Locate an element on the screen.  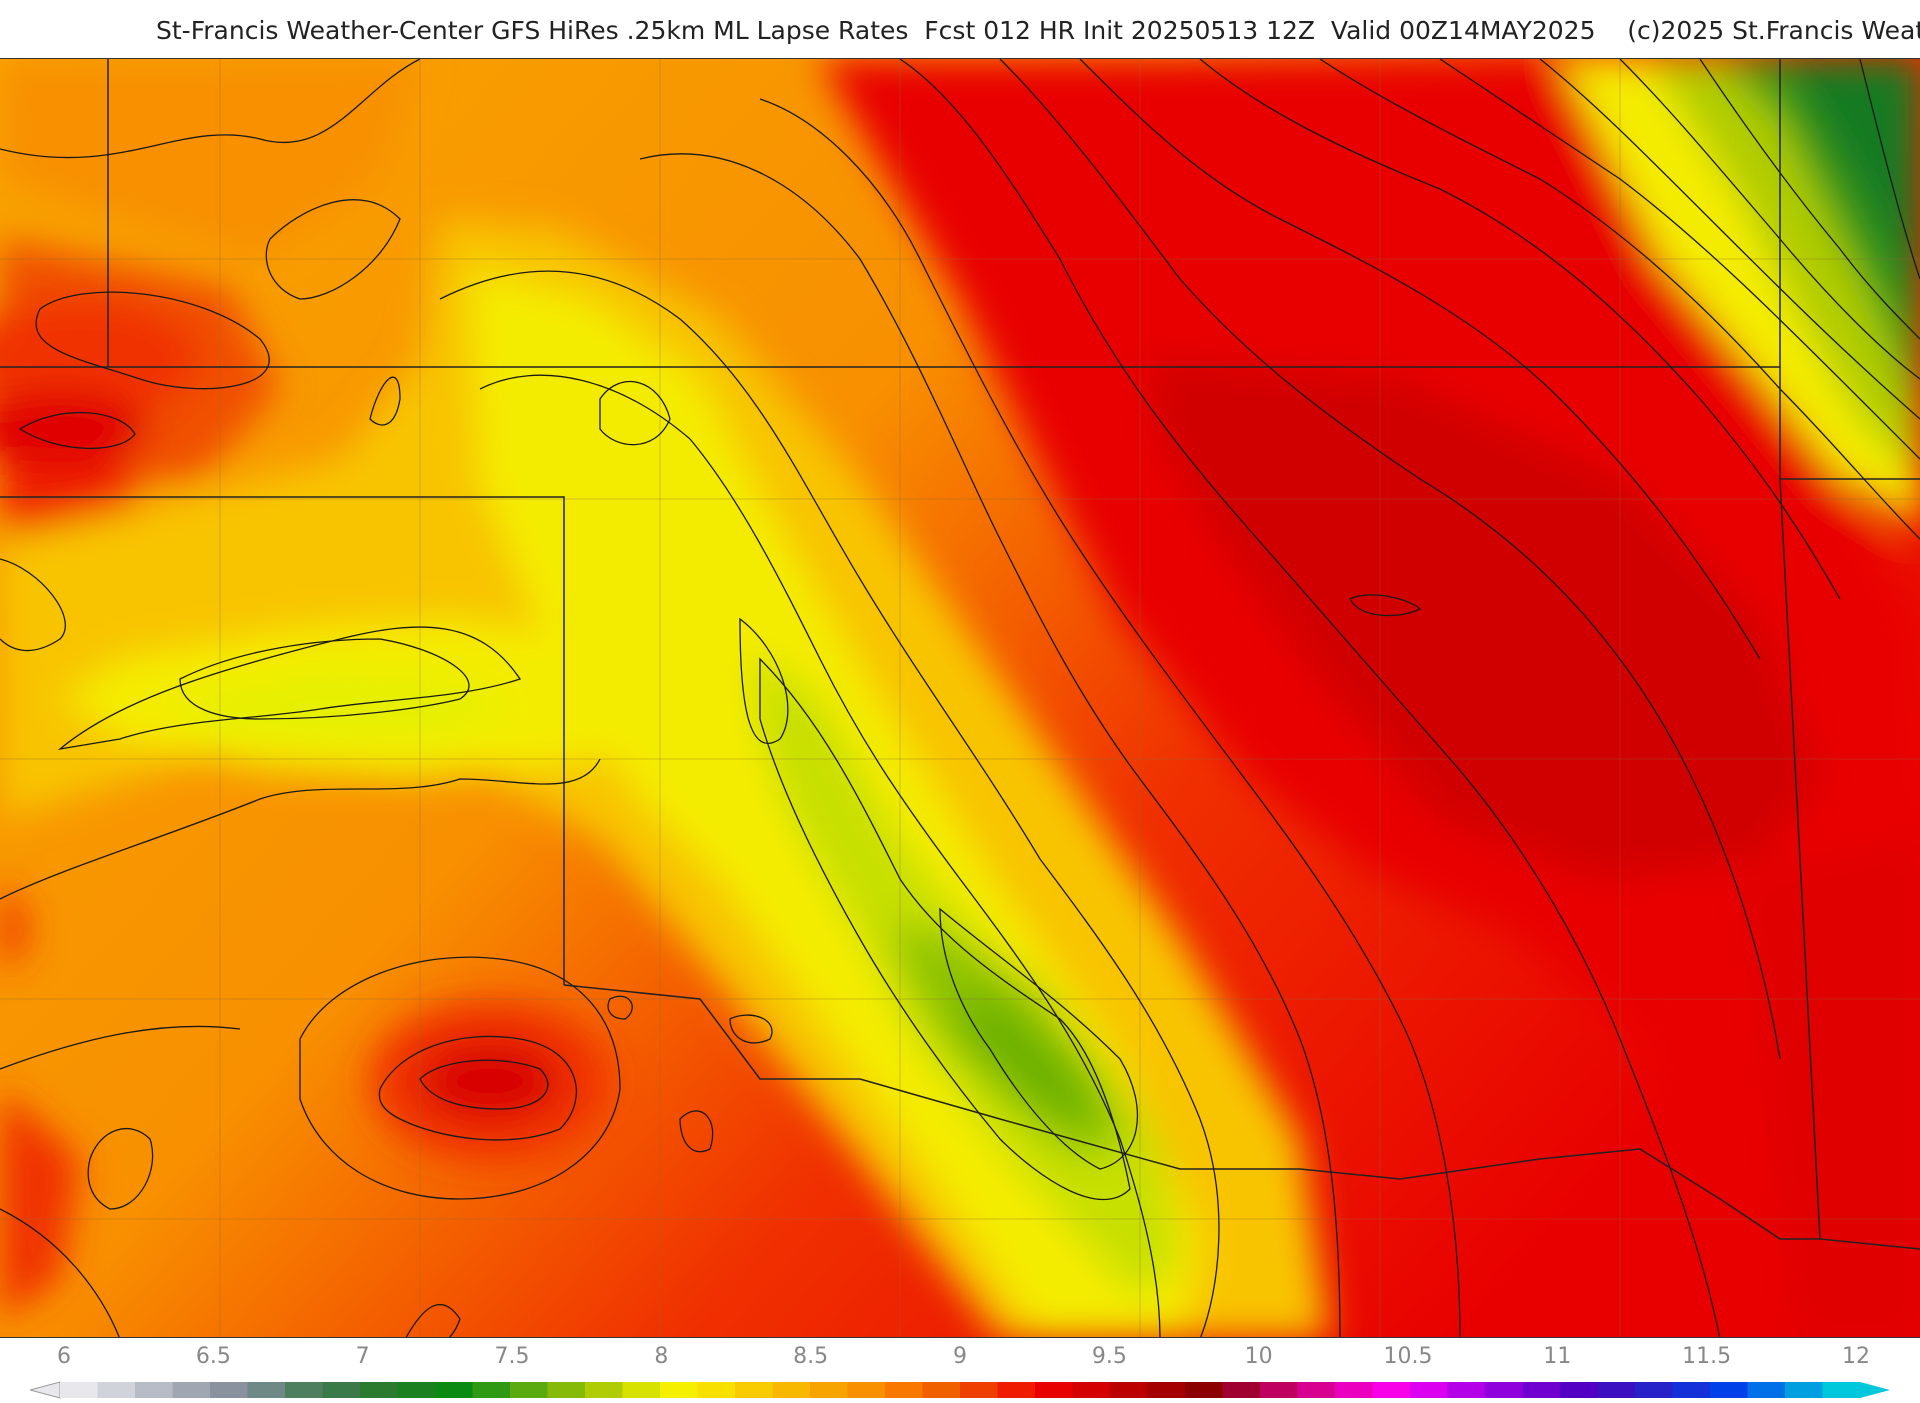
colorbar-swatches is located at coordinates (959, 1390).